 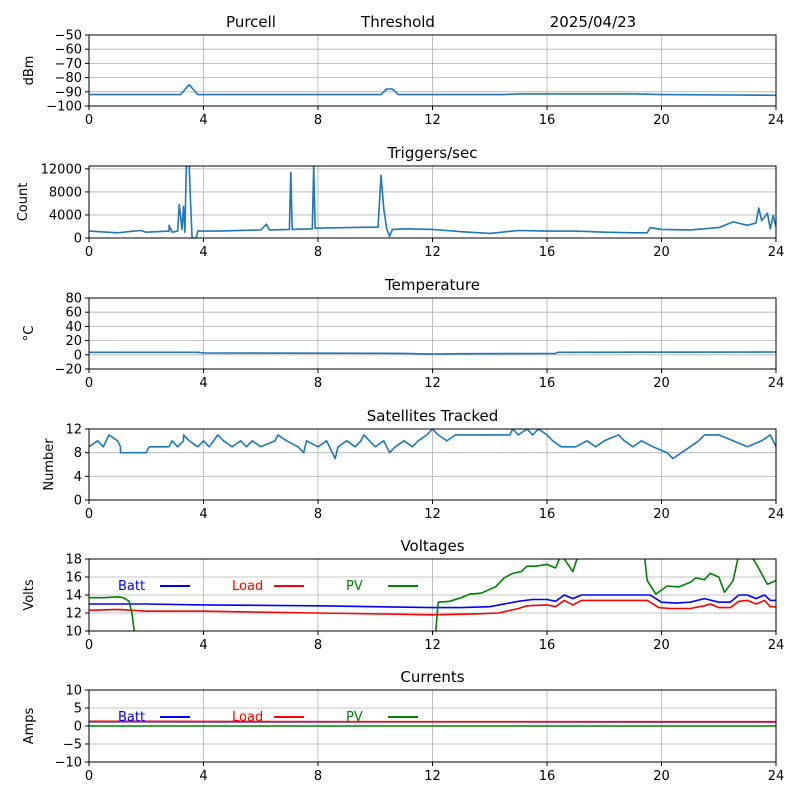 I want to click on y-tick-label: 14, so click(x=73, y=596).